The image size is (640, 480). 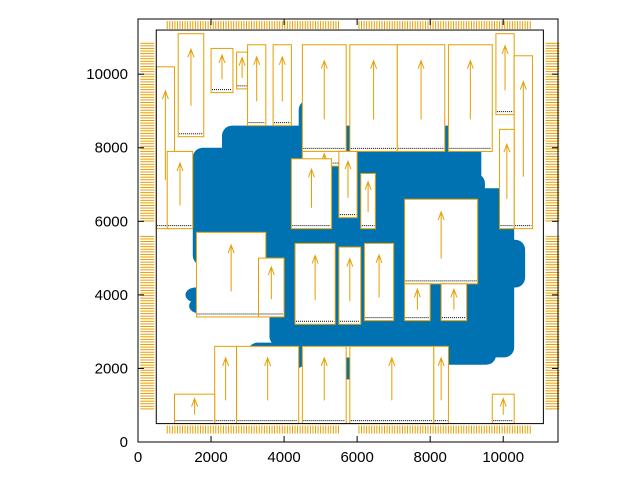 I want to click on y-tick-label: 2000, so click(x=111, y=368).